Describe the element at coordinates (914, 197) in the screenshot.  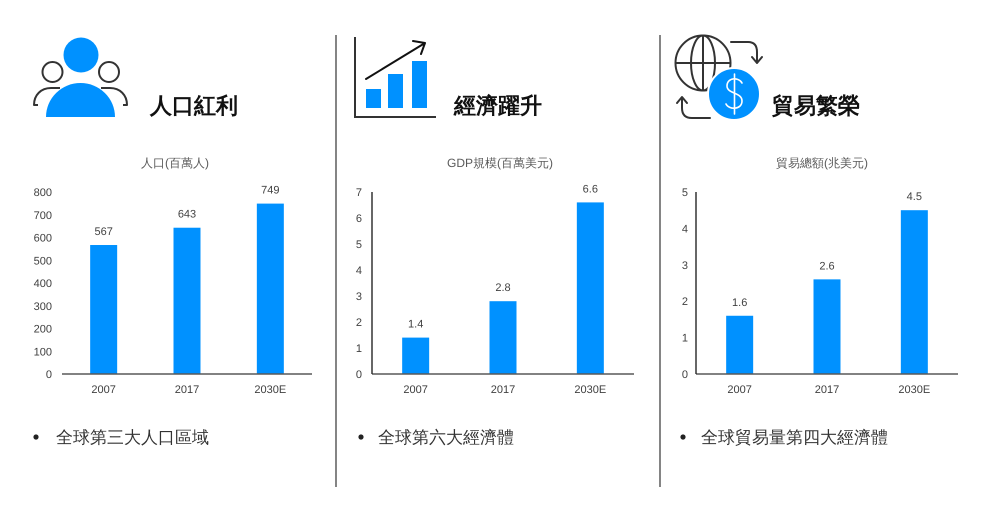
I see `data-label: 4.5` at that location.